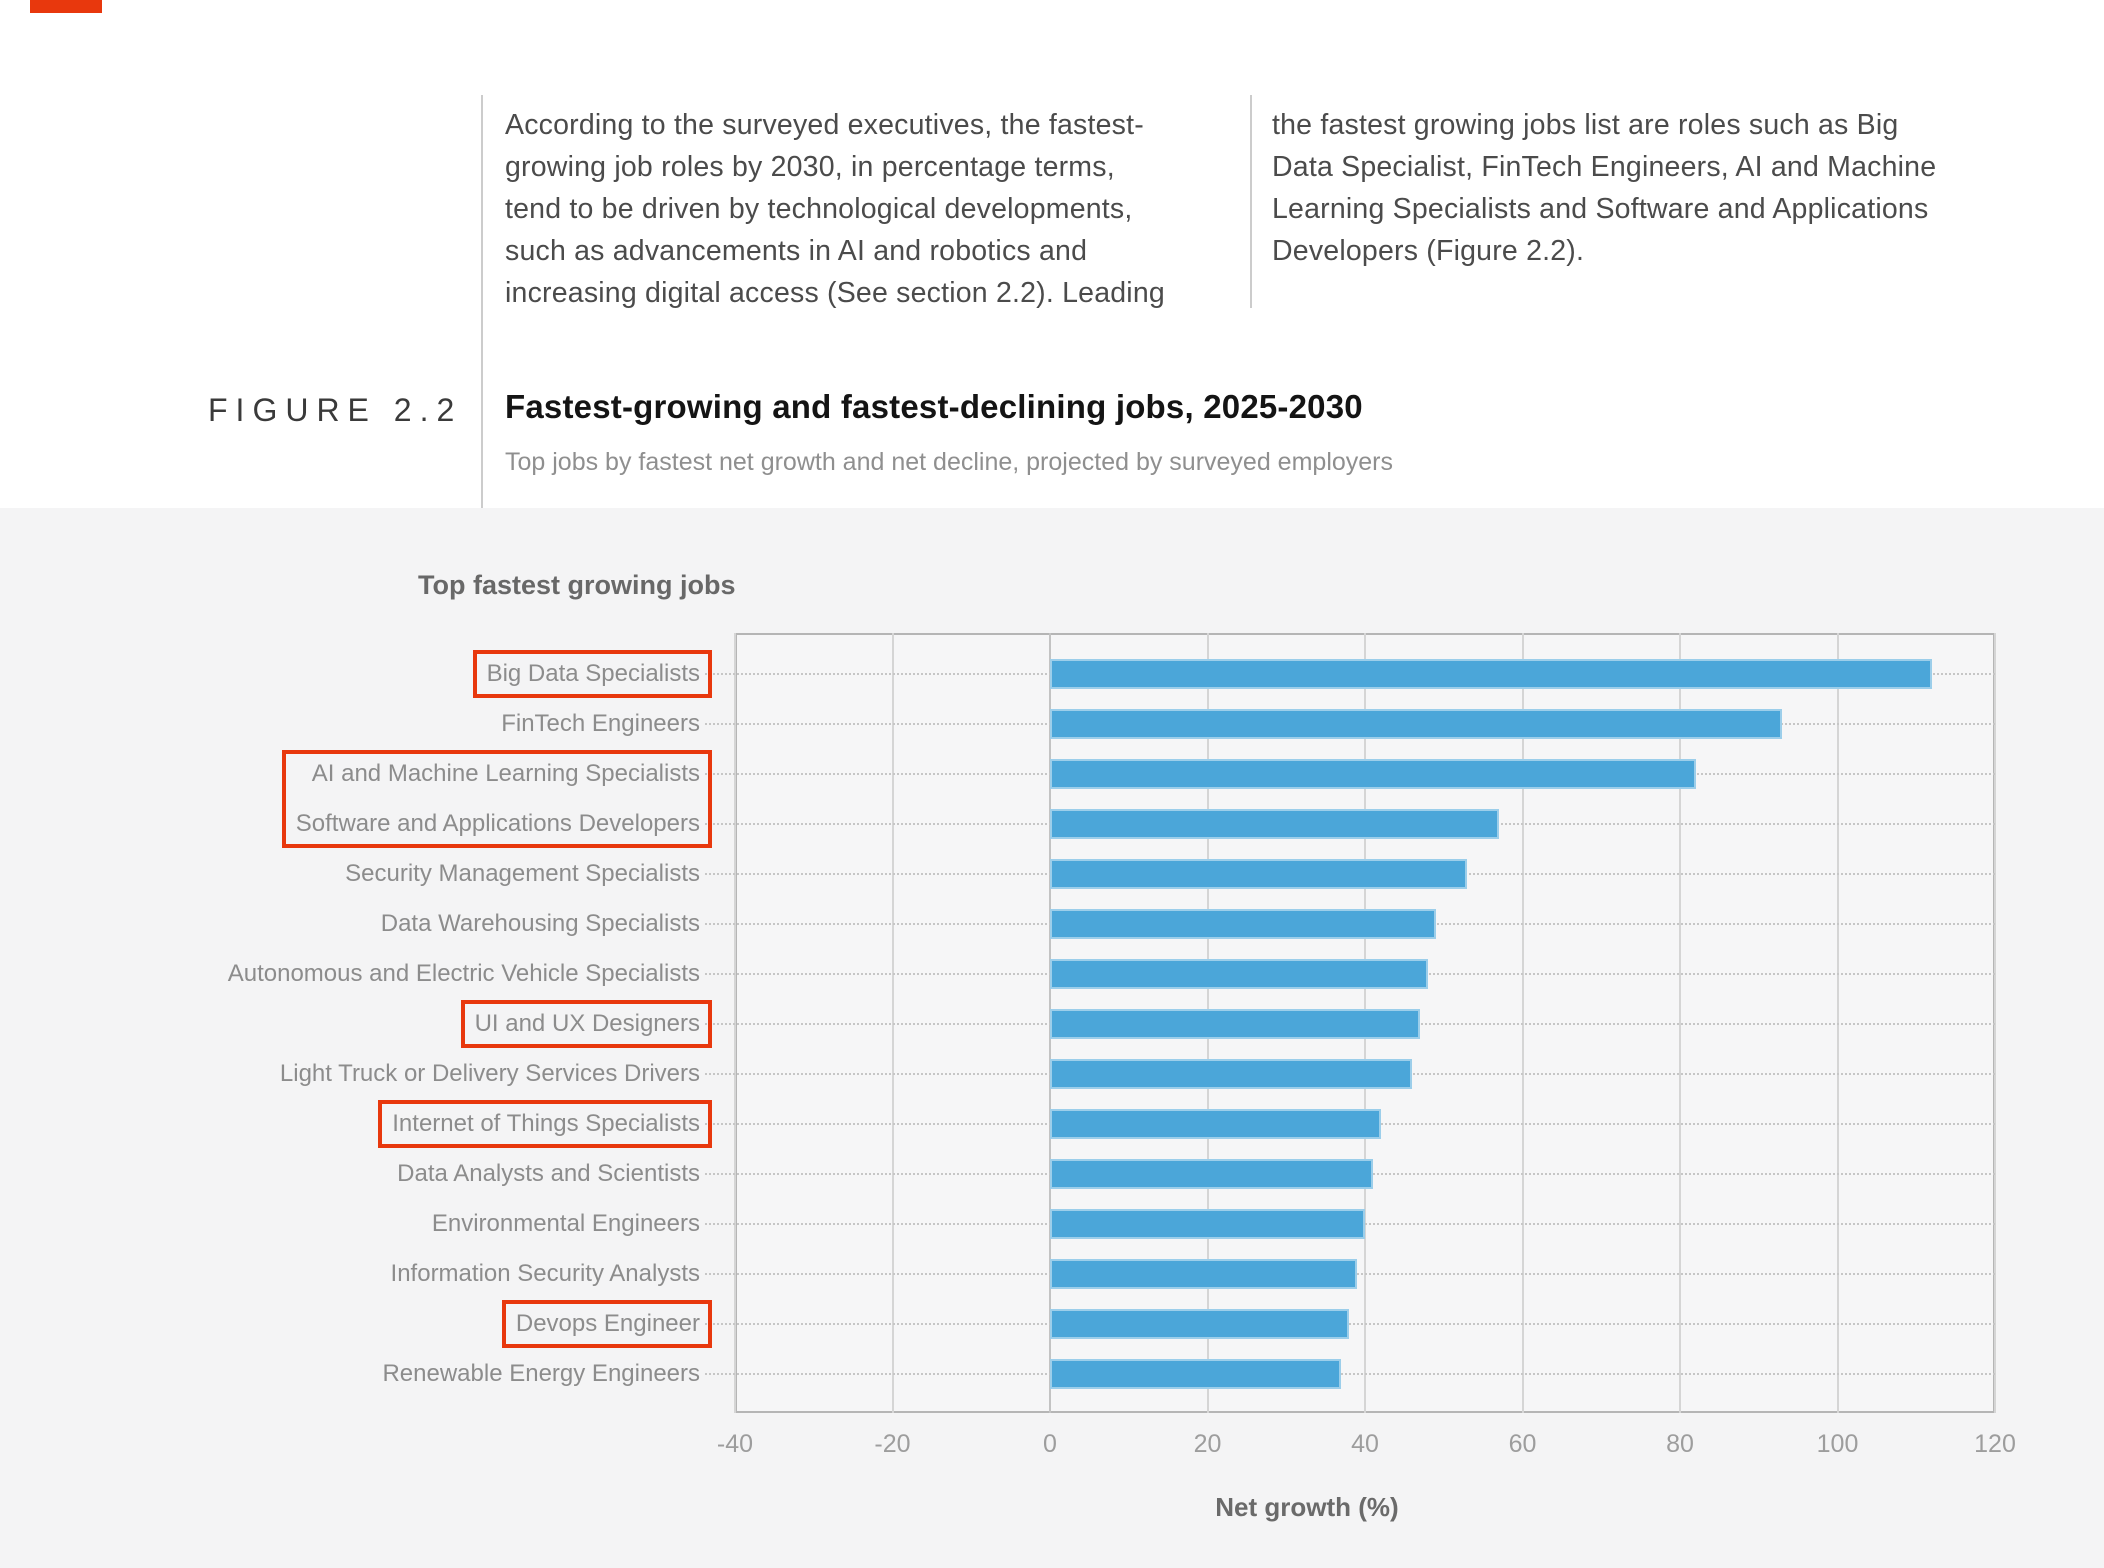 The image size is (2104, 1568). What do you see at coordinates (1522, 1444) in the screenshot?
I see `x-tick-label: 60` at bounding box center [1522, 1444].